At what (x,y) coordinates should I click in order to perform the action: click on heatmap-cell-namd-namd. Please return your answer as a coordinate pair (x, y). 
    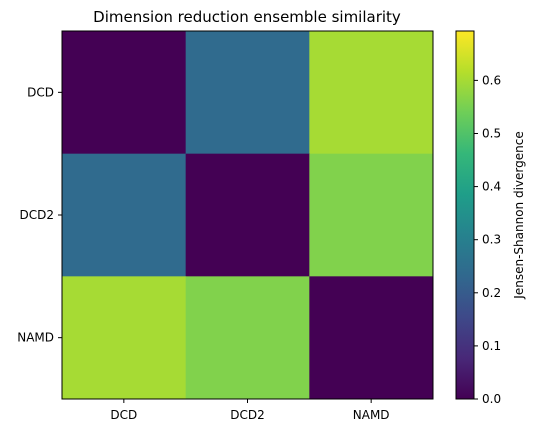
    Looking at the image, I should click on (371, 338).